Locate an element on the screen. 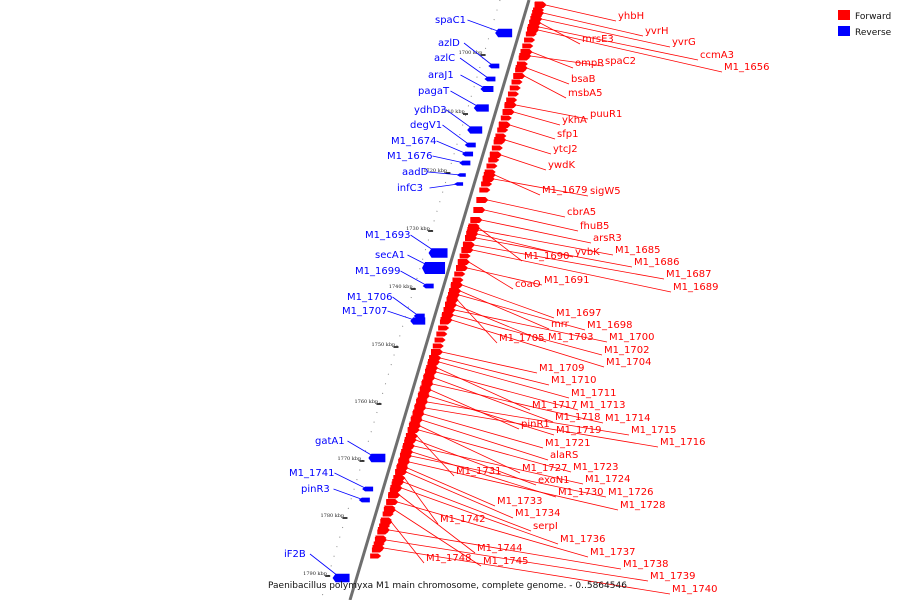 The width and height of the screenshot is (900, 600). gene-label-m1-1691: M1_1691 is located at coordinates (566, 280).